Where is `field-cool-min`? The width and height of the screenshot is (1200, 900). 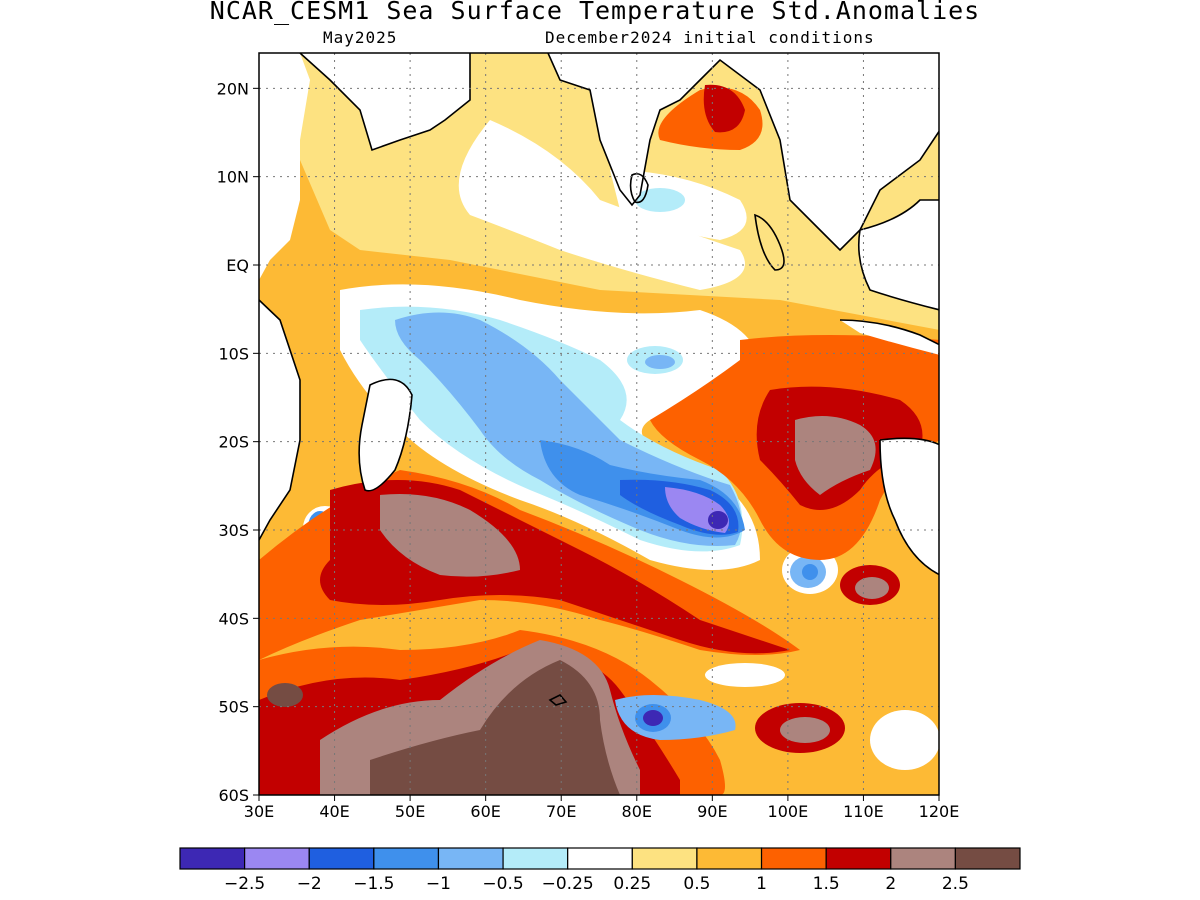 field-cool-min is located at coordinates (718, 520).